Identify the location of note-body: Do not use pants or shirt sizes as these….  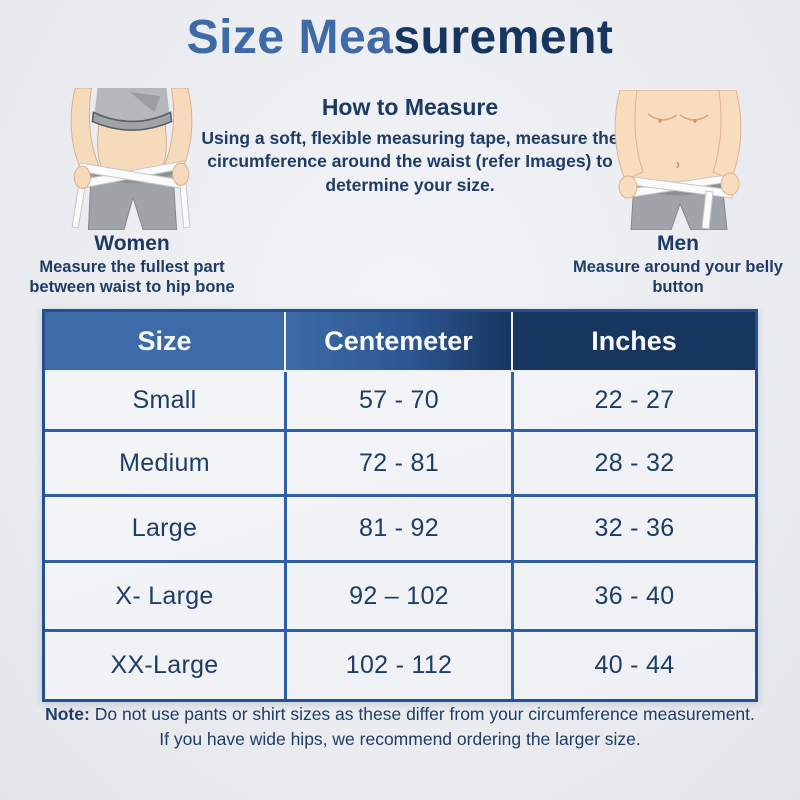
(424, 727).